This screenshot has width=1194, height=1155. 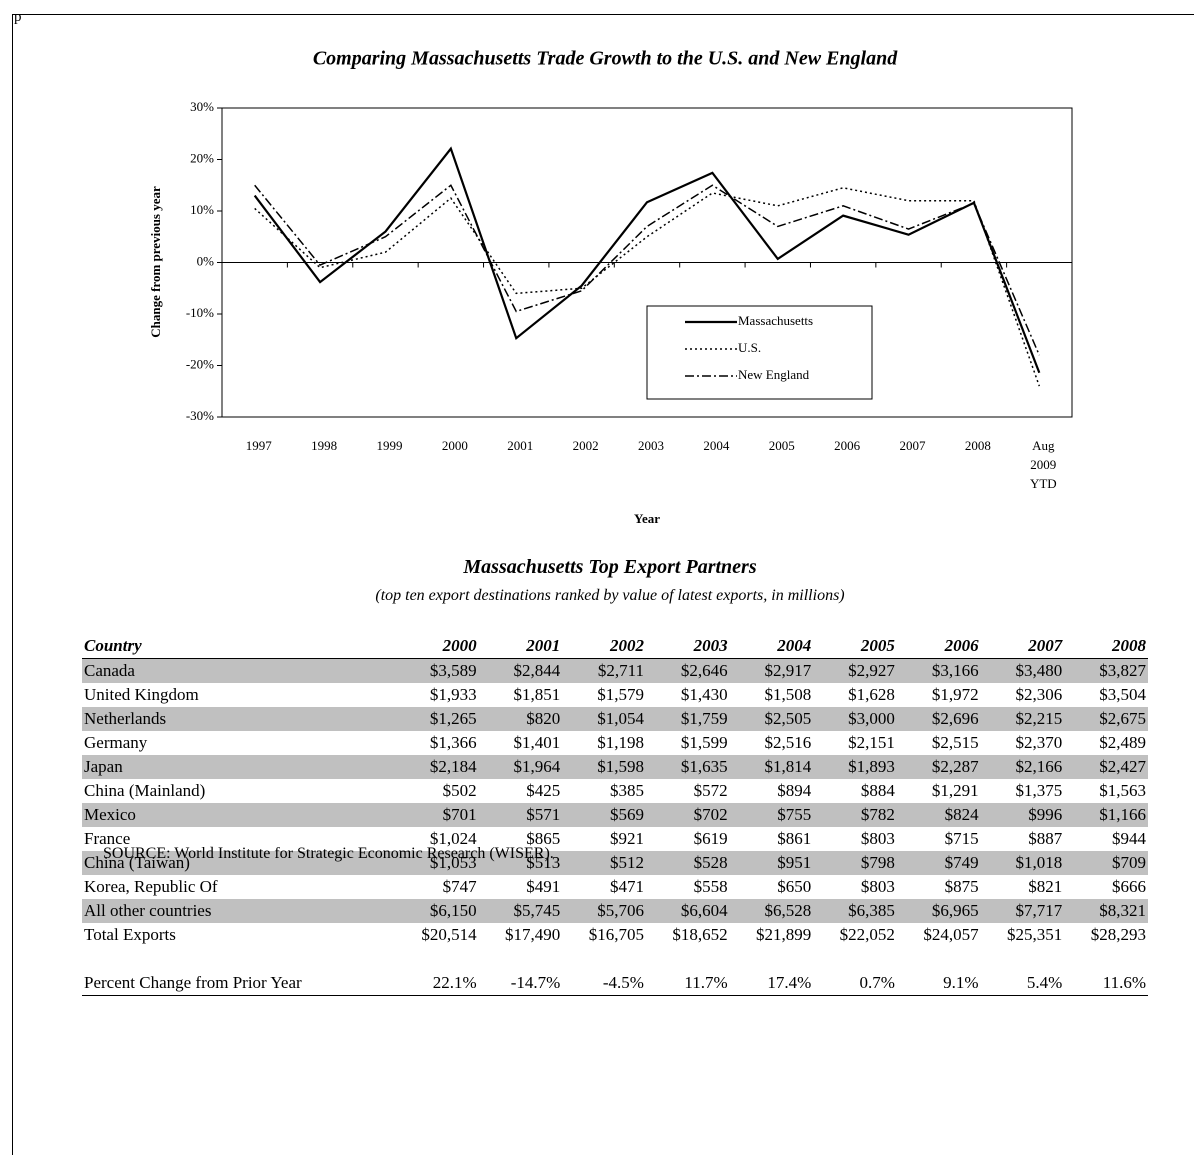 I want to click on table-cell: $1,972, so click(x=955, y=694).